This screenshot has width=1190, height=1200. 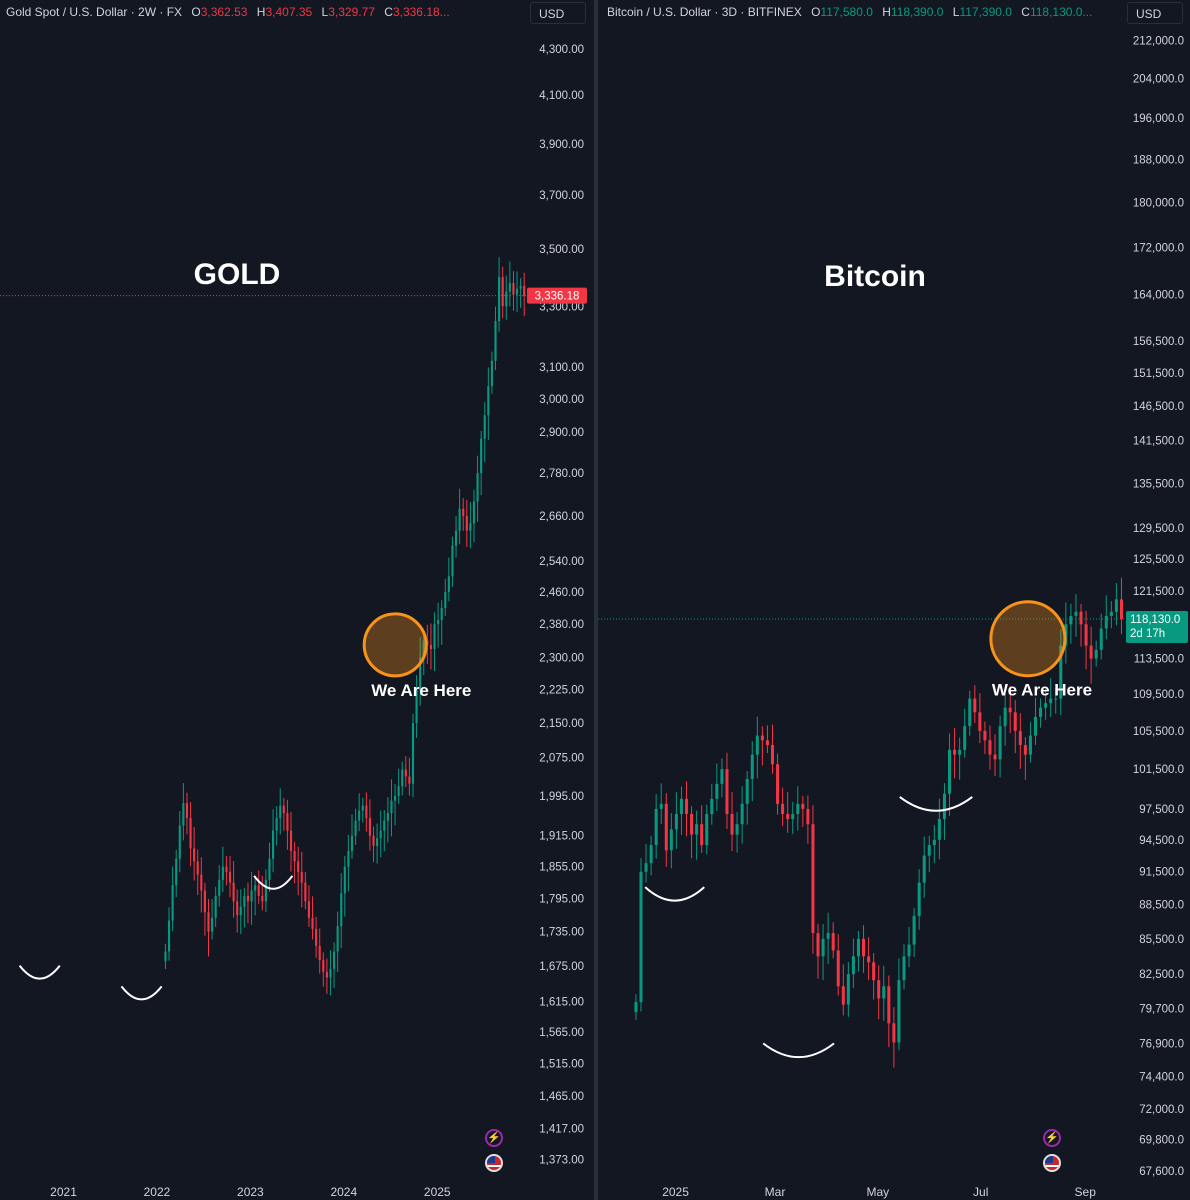 What do you see at coordinates (343, 1192) in the screenshot?
I see `x-tick-label: 2024` at bounding box center [343, 1192].